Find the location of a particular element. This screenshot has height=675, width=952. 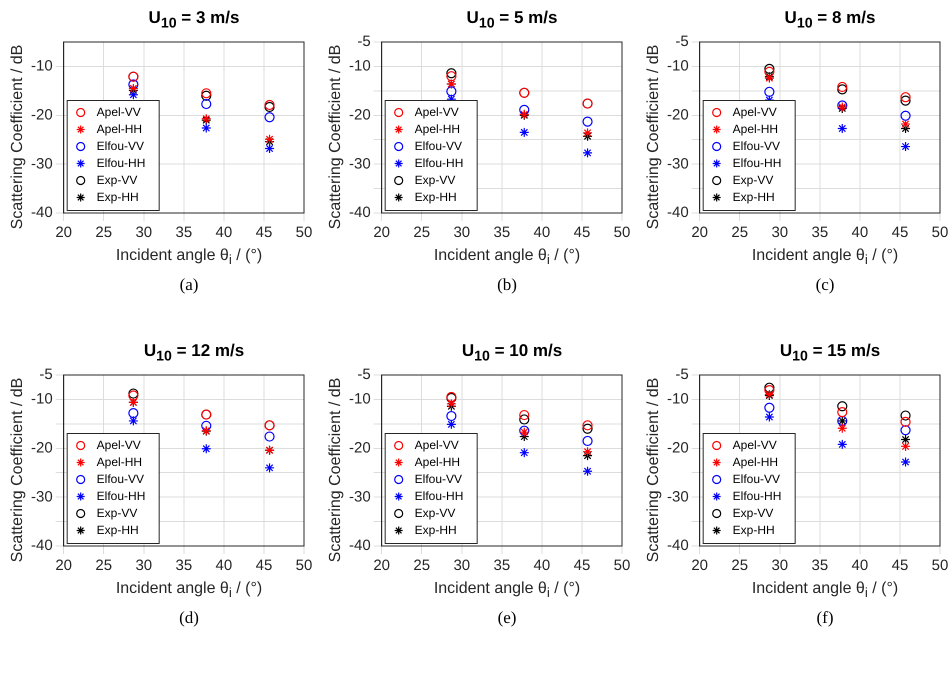

chart-title: U$_{10}$ = 8 m/s is located at coordinates (830, 20).